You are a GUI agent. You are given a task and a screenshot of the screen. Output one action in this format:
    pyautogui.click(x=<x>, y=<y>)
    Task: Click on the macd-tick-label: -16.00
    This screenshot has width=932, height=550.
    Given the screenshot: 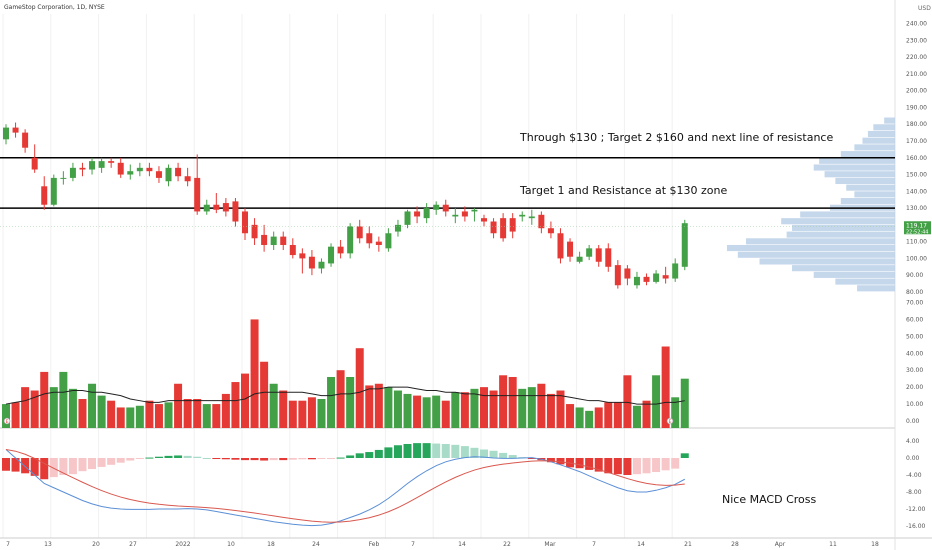 What is the action you would take?
    pyautogui.click(x=916, y=526)
    